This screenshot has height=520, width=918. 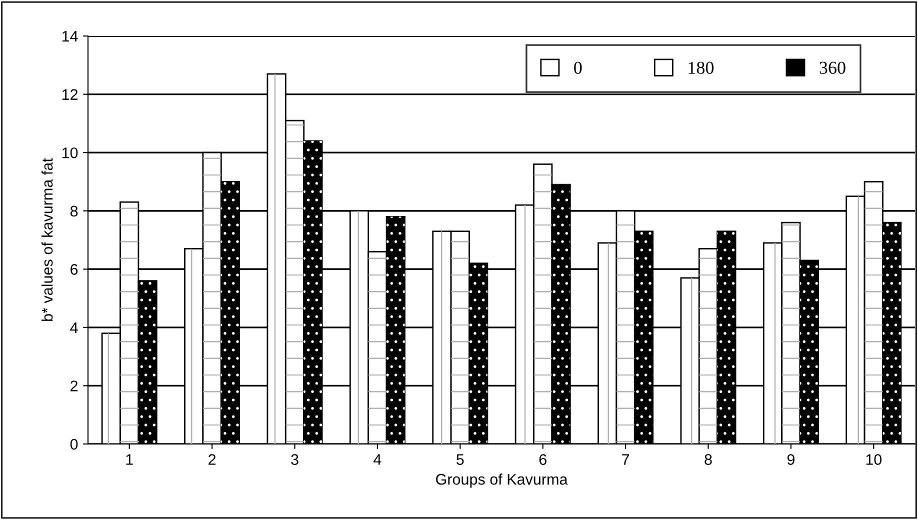 I want to click on y-tick-label: 0, so click(x=74, y=444).